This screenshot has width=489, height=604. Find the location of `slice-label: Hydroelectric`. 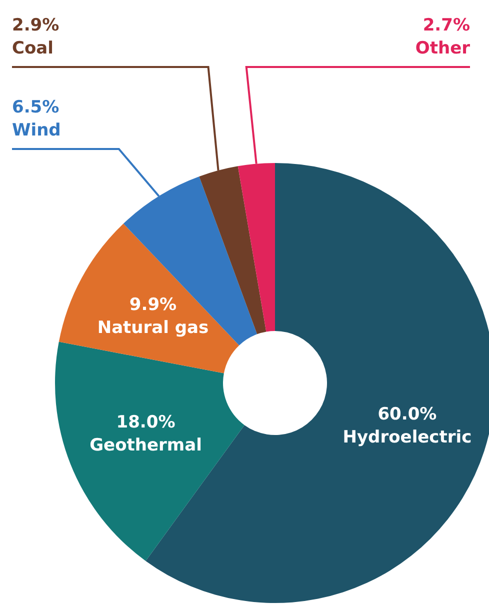

slice-label: Hydroelectric is located at coordinates (407, 437).